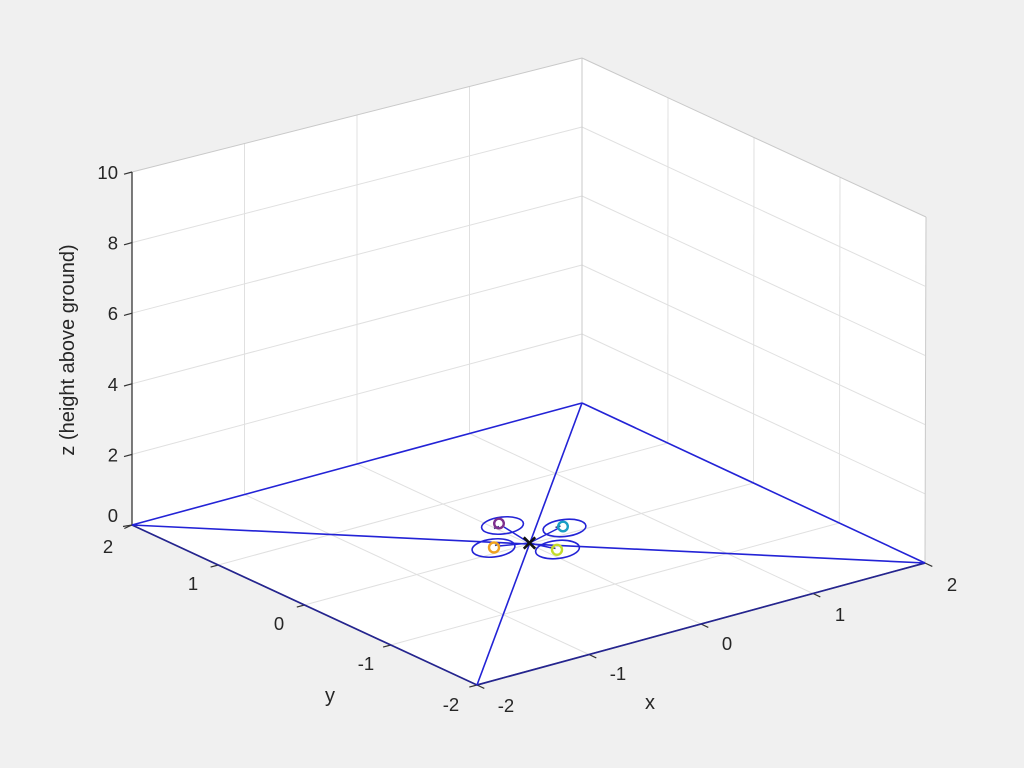 This screenshot has width=1024, height=768. What do you see at coordinates (330, 696) in the screenshot?
I see `y-axis-label: y` at bounding box center [330, 696].